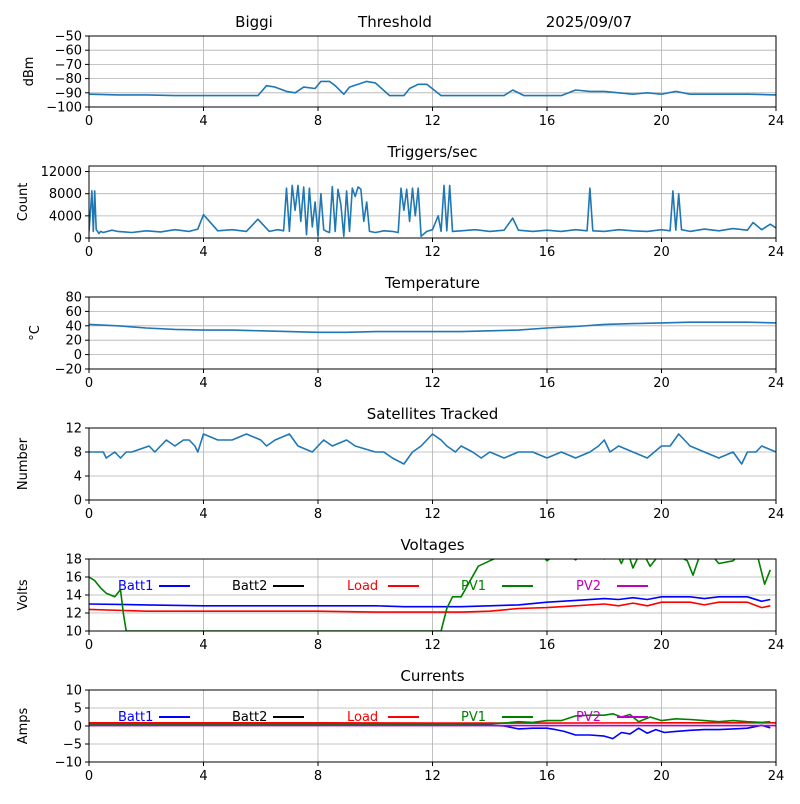 The width and height of the screenshot is (800, 804). I want to click on header-date: 2025/09/07, so click(589, 22).